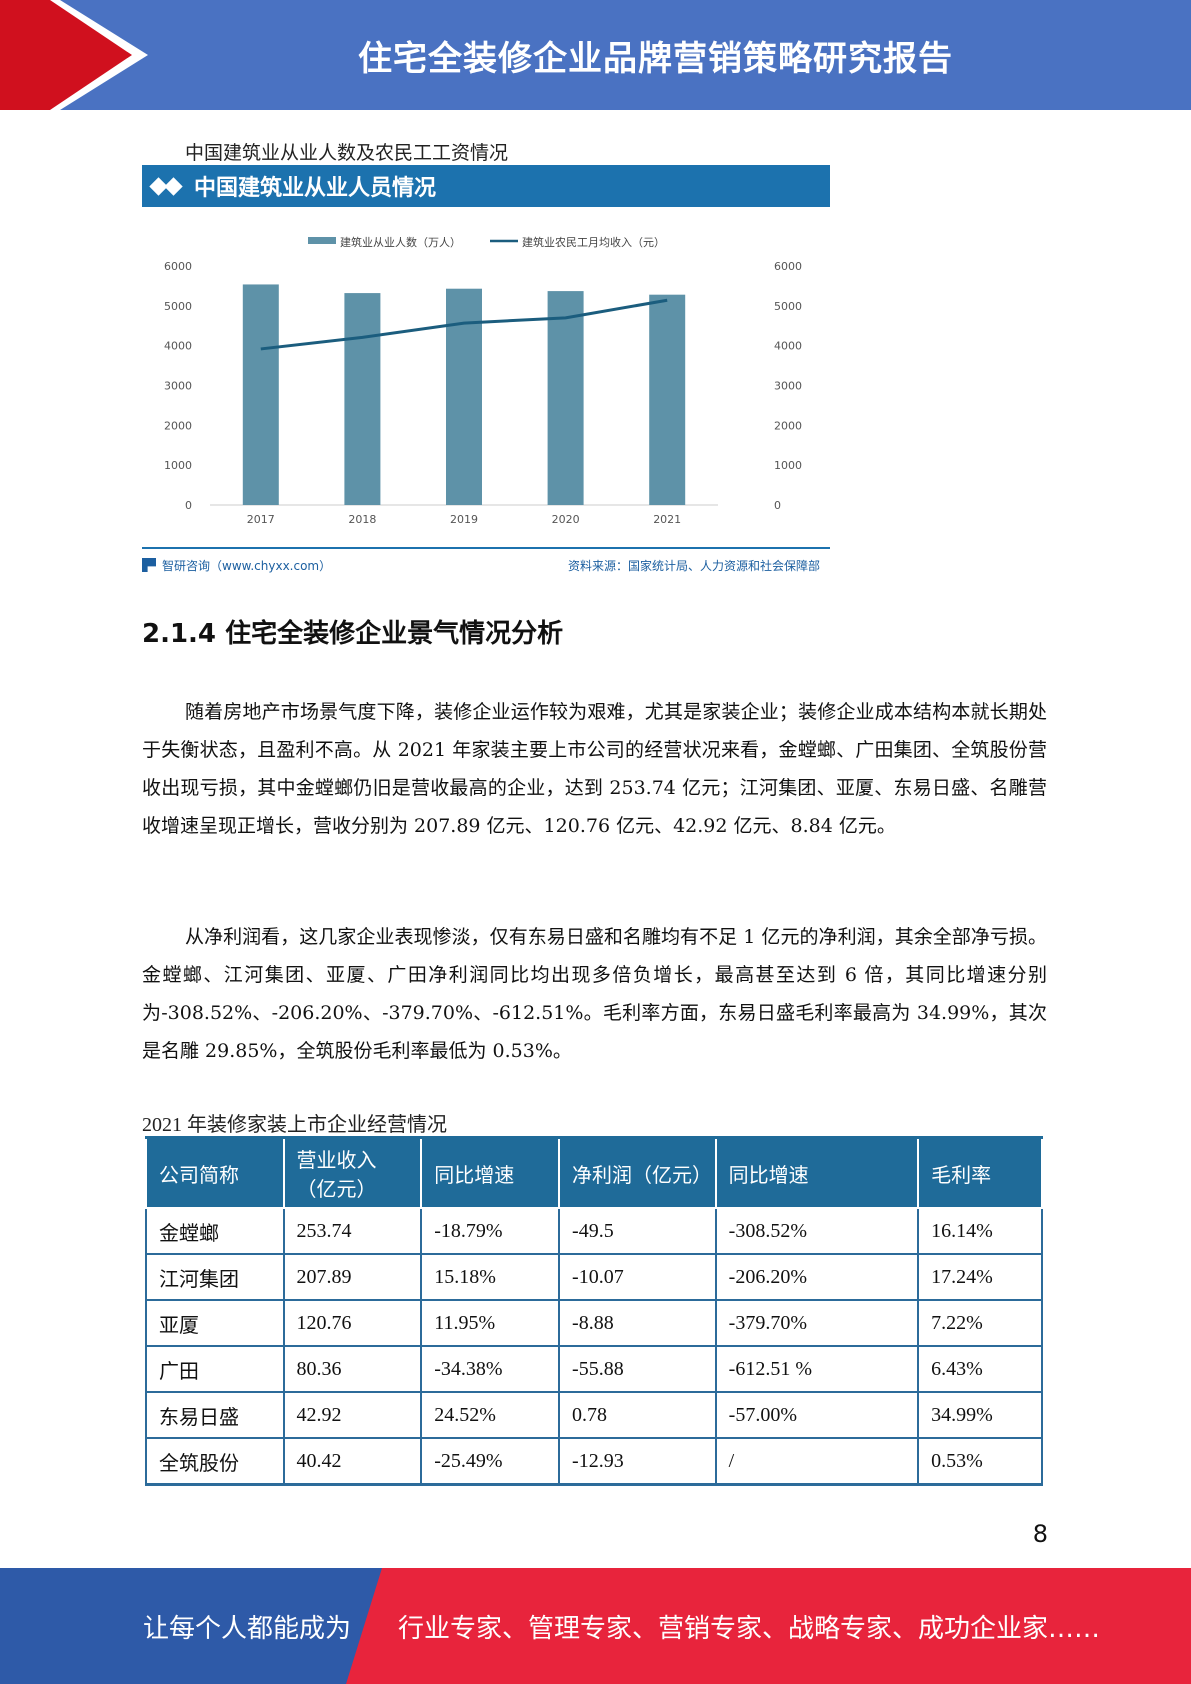 The width and height of the screenshot is (1191, 1684). What do you see at coordinates (352, 1323) in the screenshot?
I see `table-cell: 120.76` at bounding box center [352, 1323].